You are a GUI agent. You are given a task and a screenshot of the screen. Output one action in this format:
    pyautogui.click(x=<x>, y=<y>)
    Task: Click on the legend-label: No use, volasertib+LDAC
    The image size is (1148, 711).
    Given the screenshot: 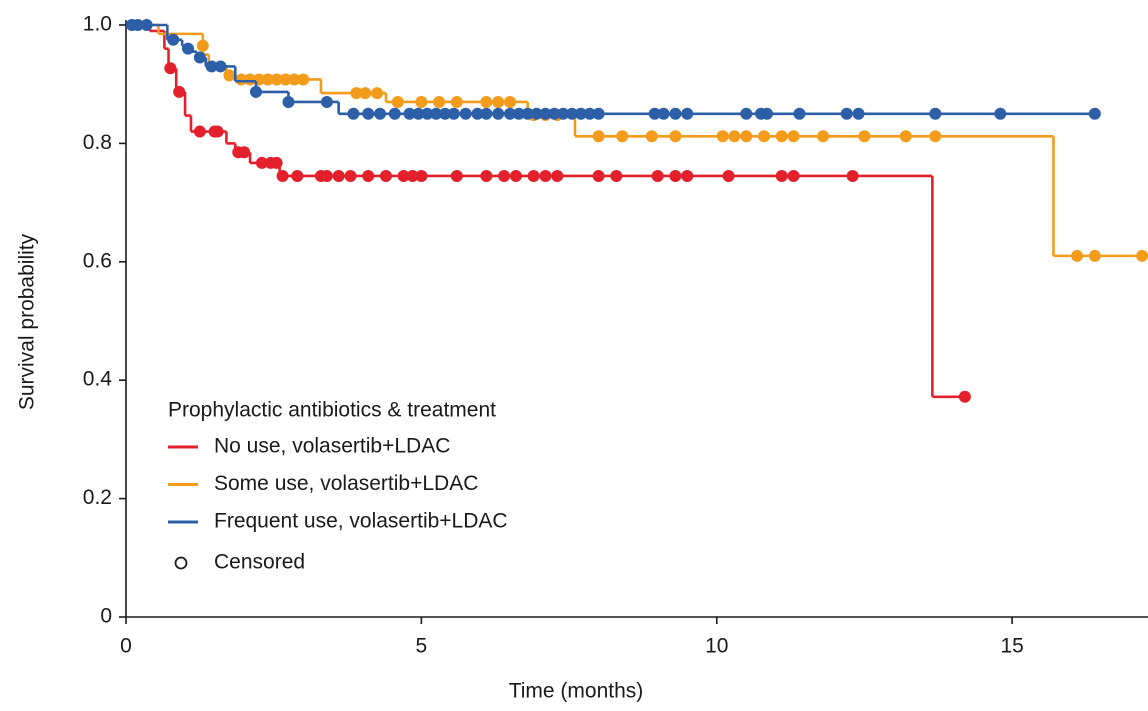 What is the action you would take?
    pyautogui.click(x=332, y=446)
    